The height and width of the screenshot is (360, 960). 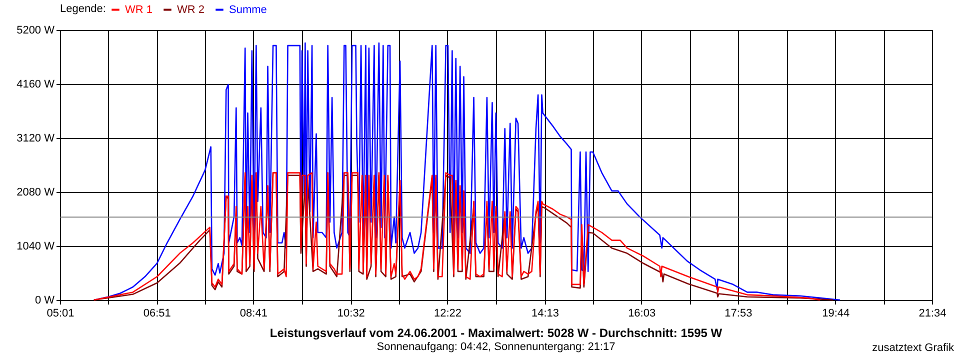 I want to click on legend-label: WR 1, so click(x=138, y=10).